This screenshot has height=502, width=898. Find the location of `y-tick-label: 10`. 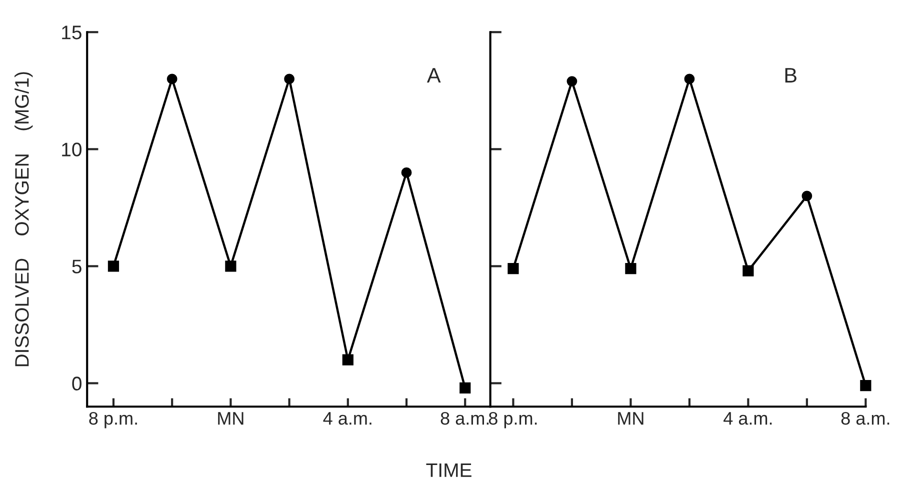

y-tick-label: 10 is located at coordinates (72, 149).